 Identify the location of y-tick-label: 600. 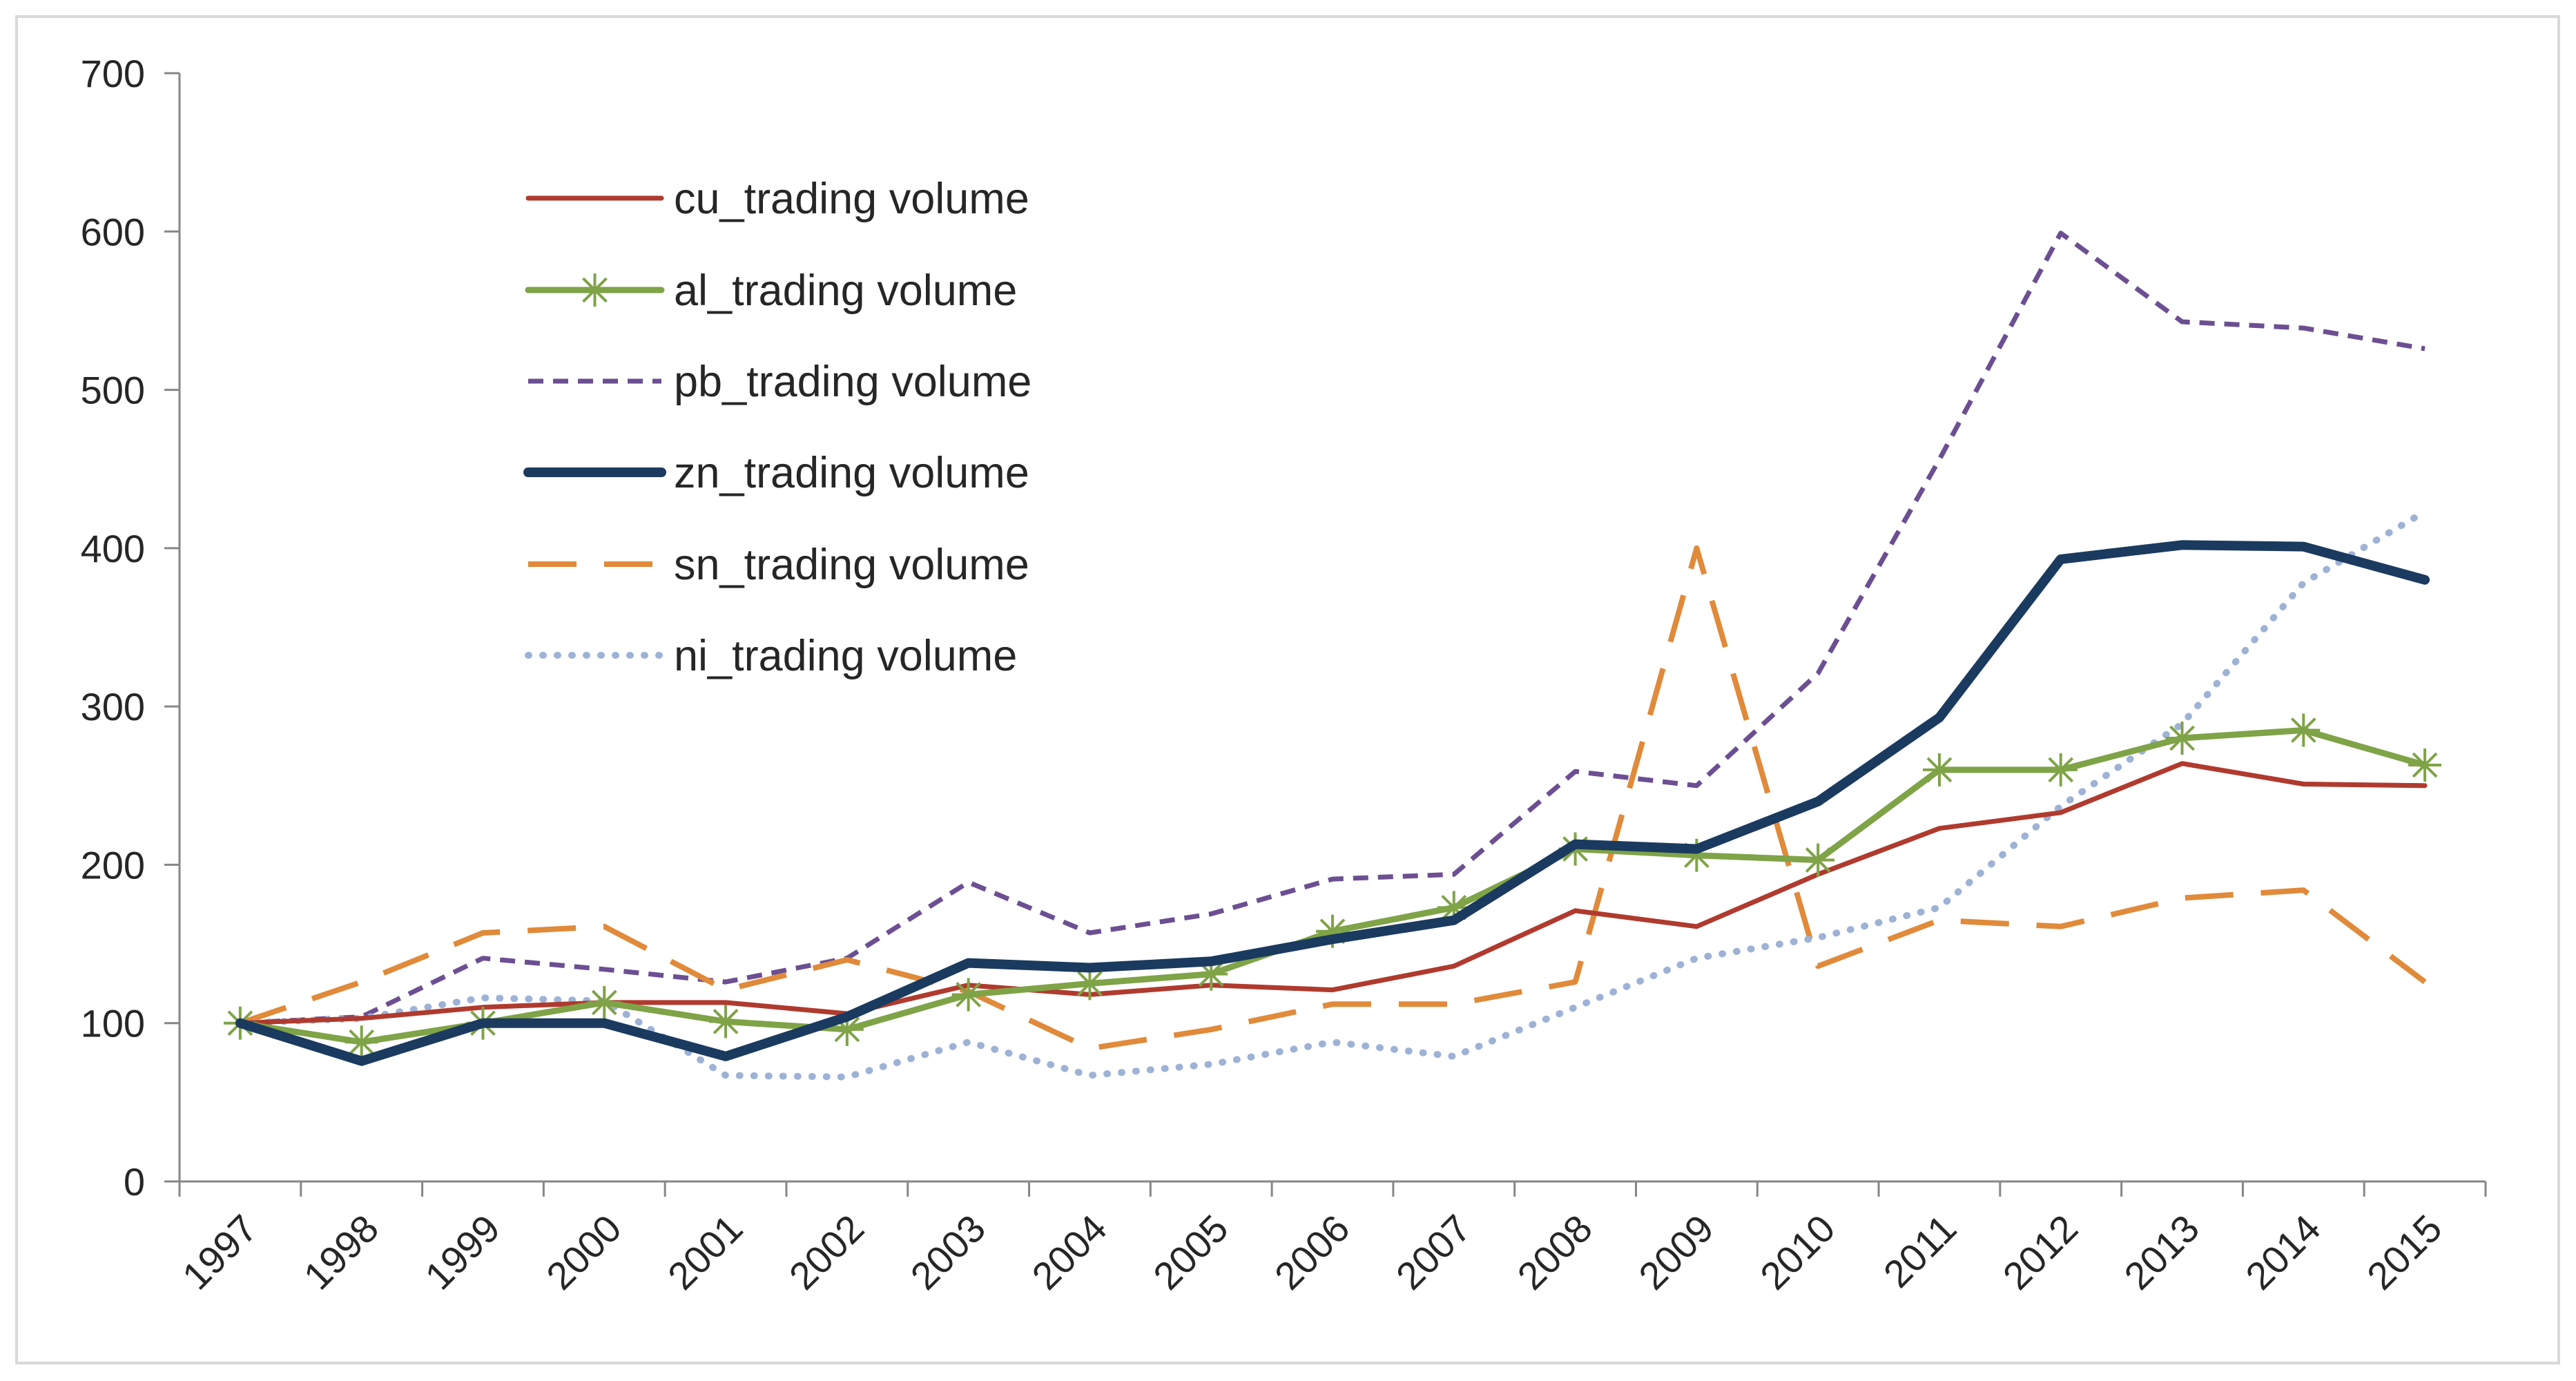
(113, 231).